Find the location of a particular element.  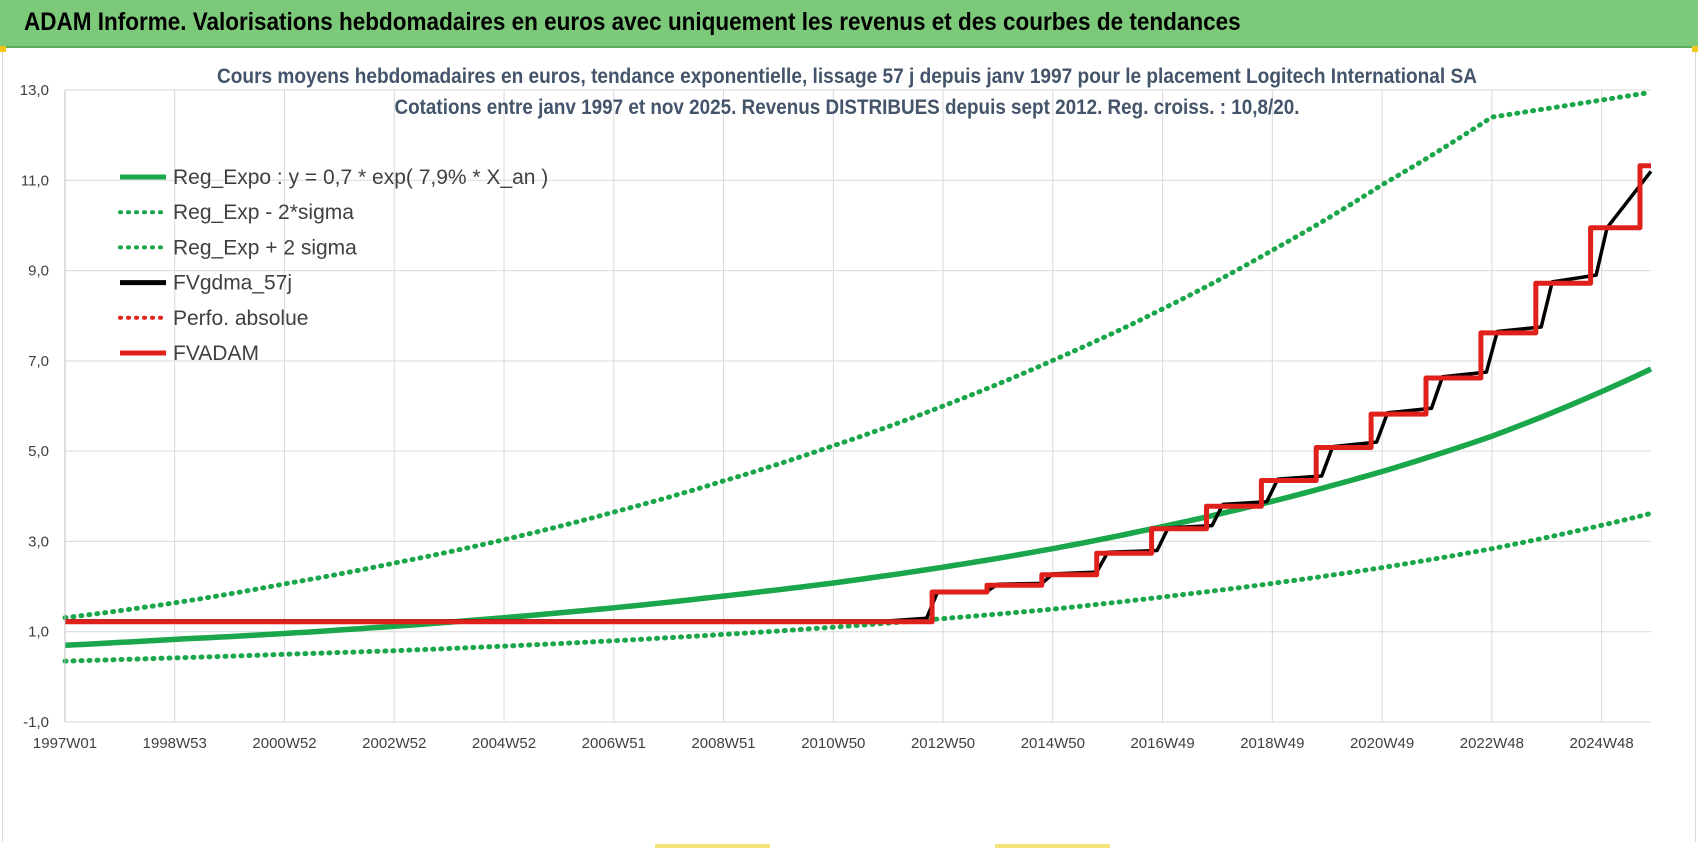

x-tick-label: 1998W53 is located at coordinates (175, 743).